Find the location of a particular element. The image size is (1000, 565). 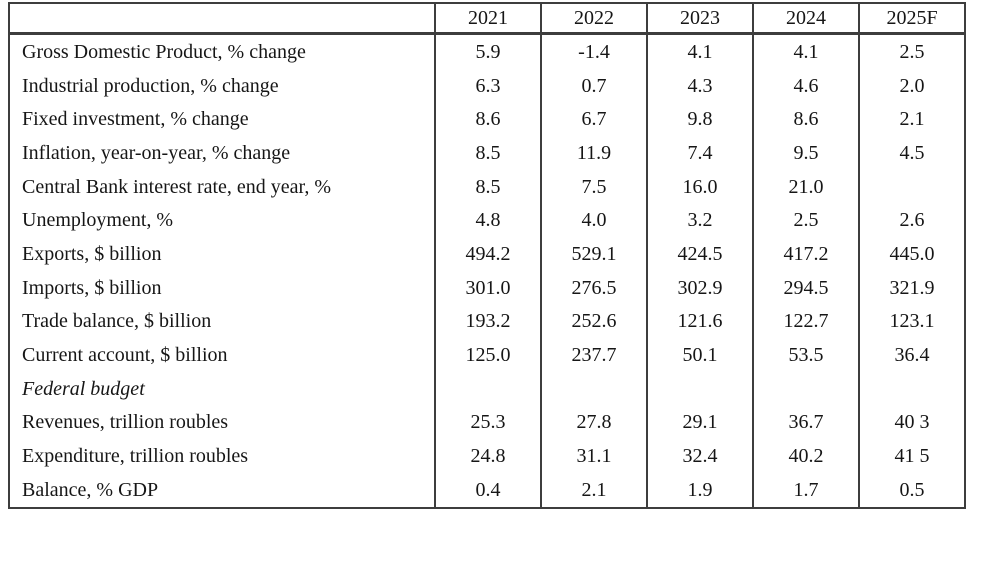

table-row-balance-gdp: Balance, % GDP 0.4 2.1 1.9 1.7 0.5 is located at coordinates (487, 490).